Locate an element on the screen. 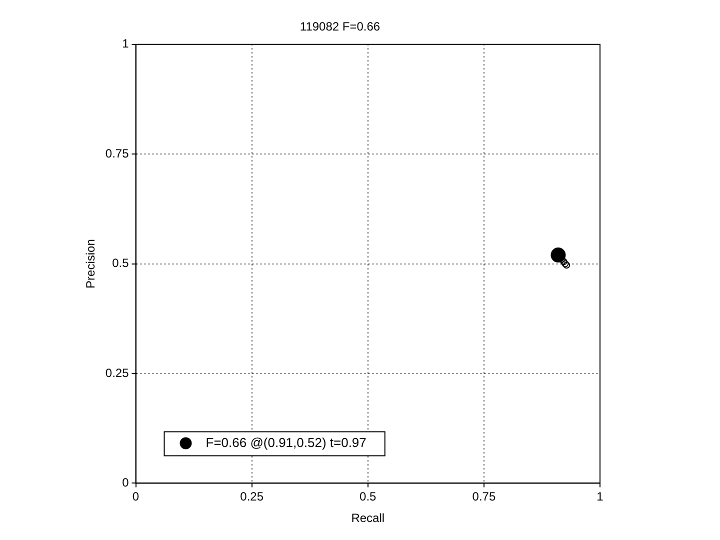 The image size is (720, 540). y-tick-label: 0.25 is located at coordinates (117, 373).